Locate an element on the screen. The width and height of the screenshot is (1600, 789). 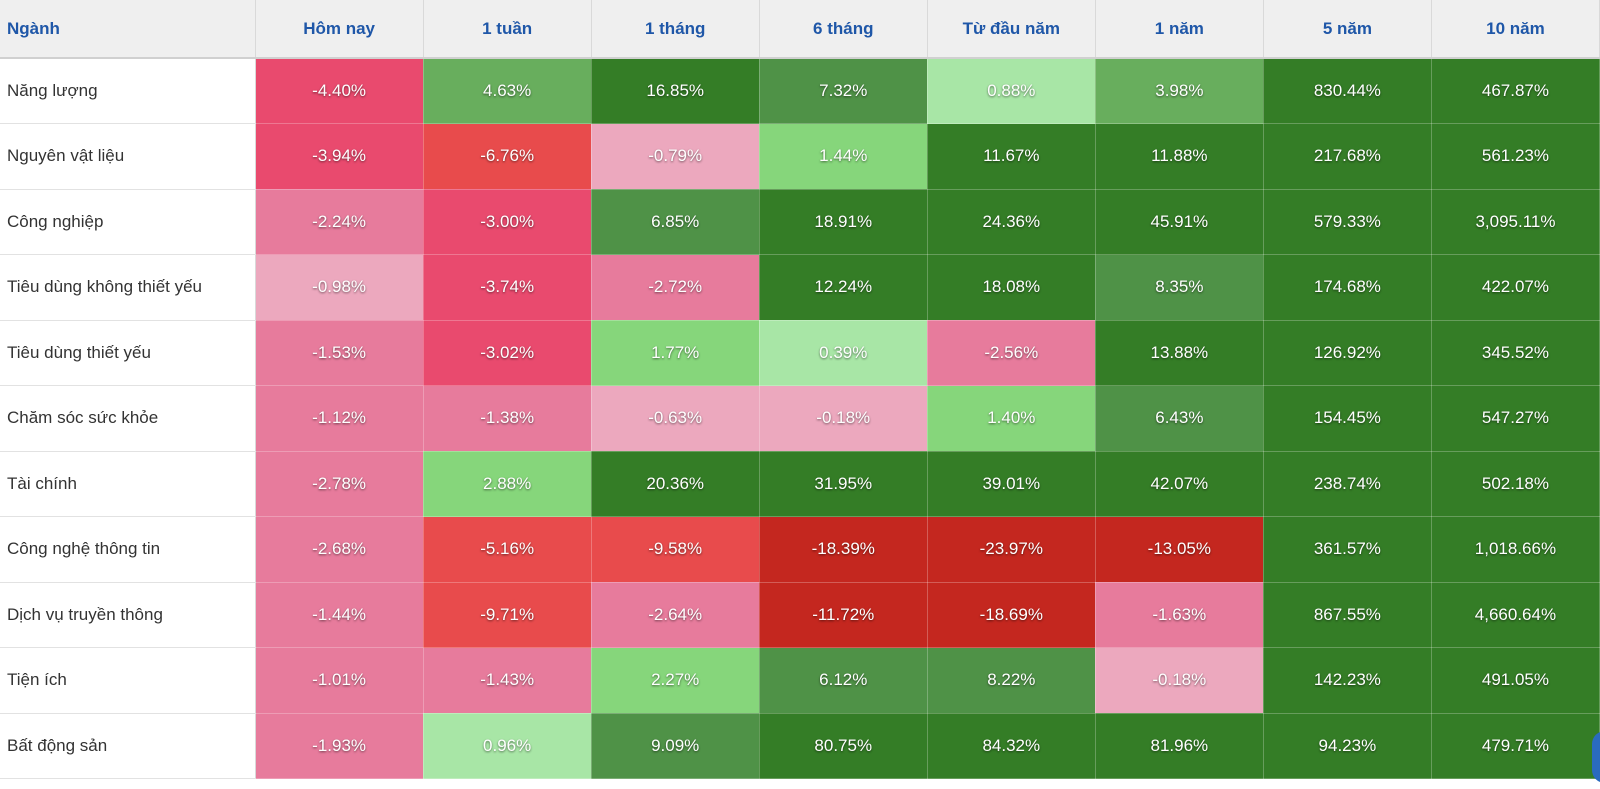
performance-cell: -6.76% is located at coordinates (507, 156).